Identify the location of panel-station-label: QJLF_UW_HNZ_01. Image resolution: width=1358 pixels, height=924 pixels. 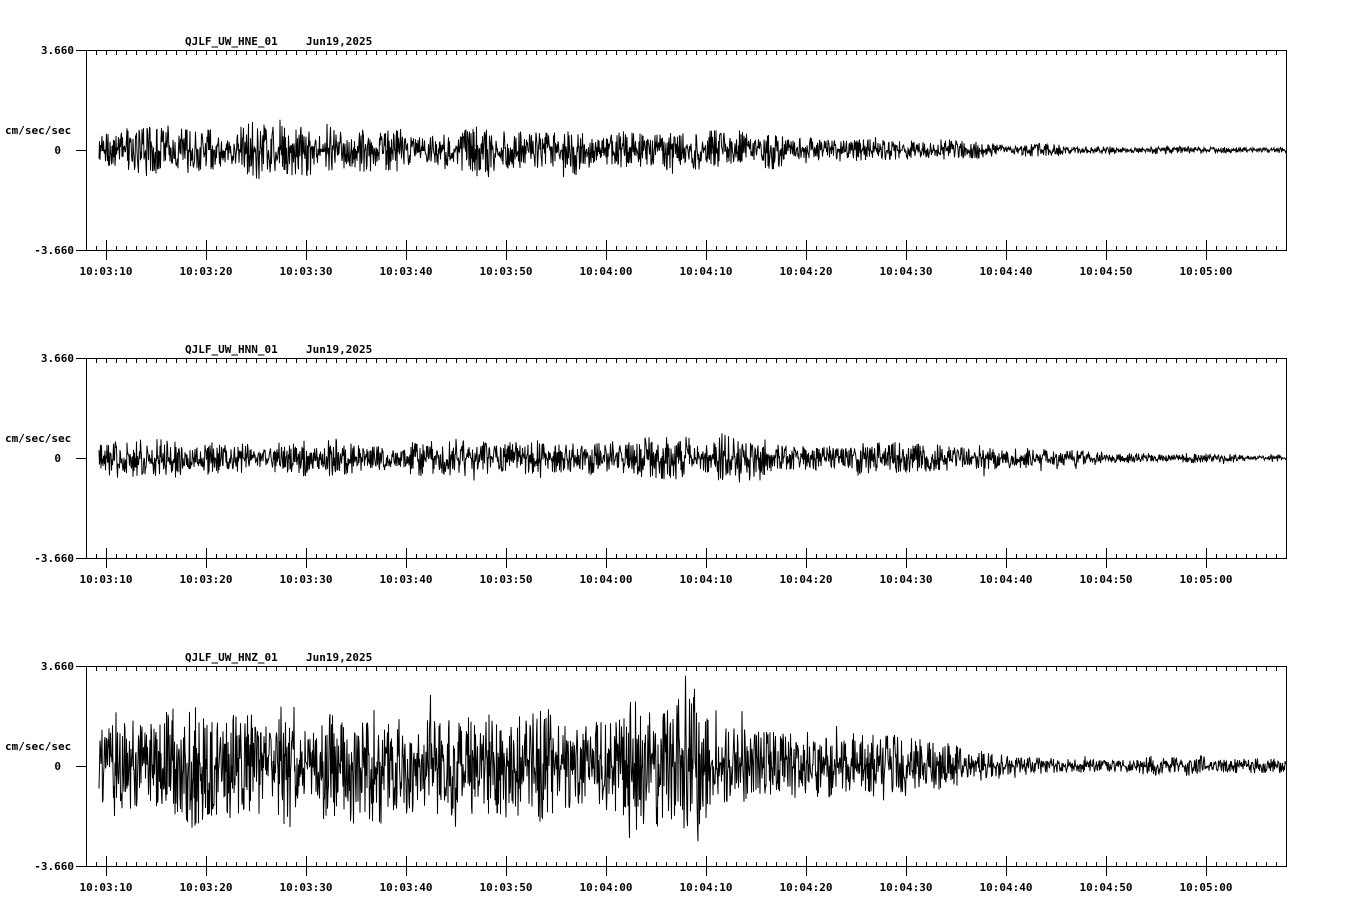
(231, 657).